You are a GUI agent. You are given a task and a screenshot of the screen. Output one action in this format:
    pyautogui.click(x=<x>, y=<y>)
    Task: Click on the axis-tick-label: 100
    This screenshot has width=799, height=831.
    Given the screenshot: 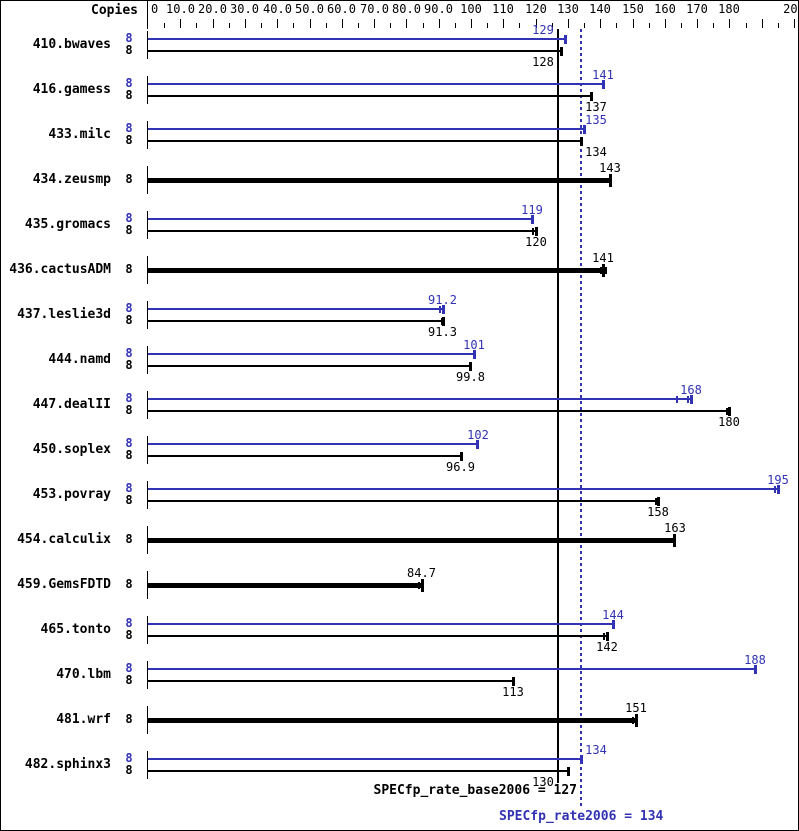 What is the action you would take?
    pyautogui.click(x=471, y=9)
    